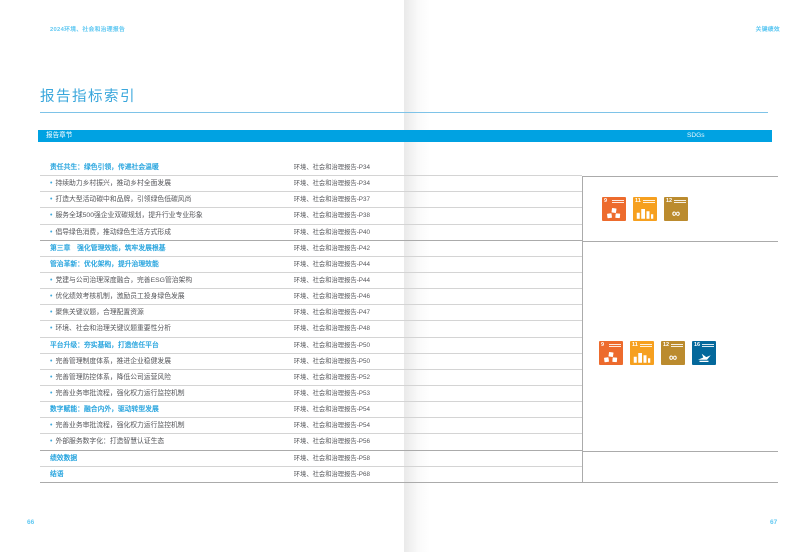  I want to click on table-row: • 完善管理制度体系，推进企业稳健发展 环境、社会和治理报告-P50, so click(311, 362).